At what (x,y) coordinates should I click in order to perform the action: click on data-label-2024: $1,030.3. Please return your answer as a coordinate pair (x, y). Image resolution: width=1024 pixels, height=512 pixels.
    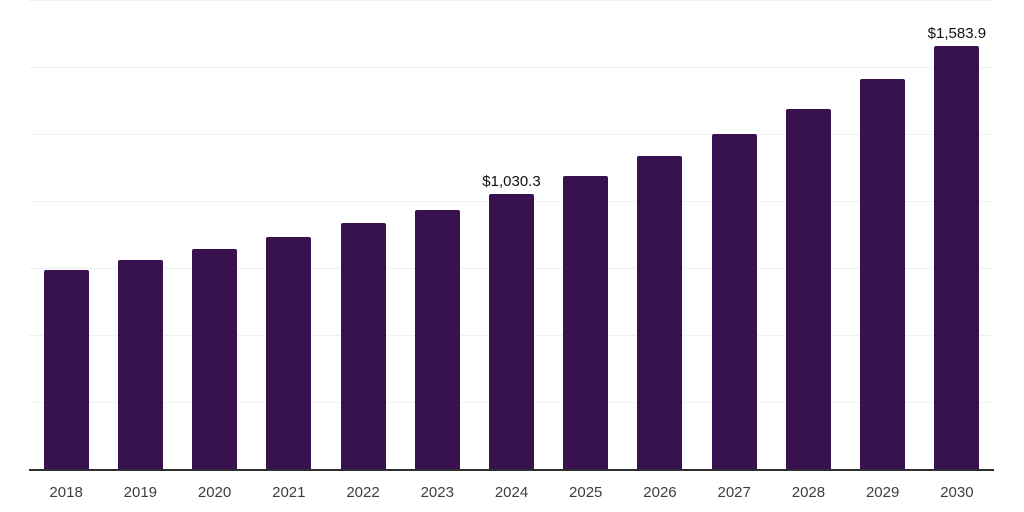
    Looking at the image, I should click on (511, 181).